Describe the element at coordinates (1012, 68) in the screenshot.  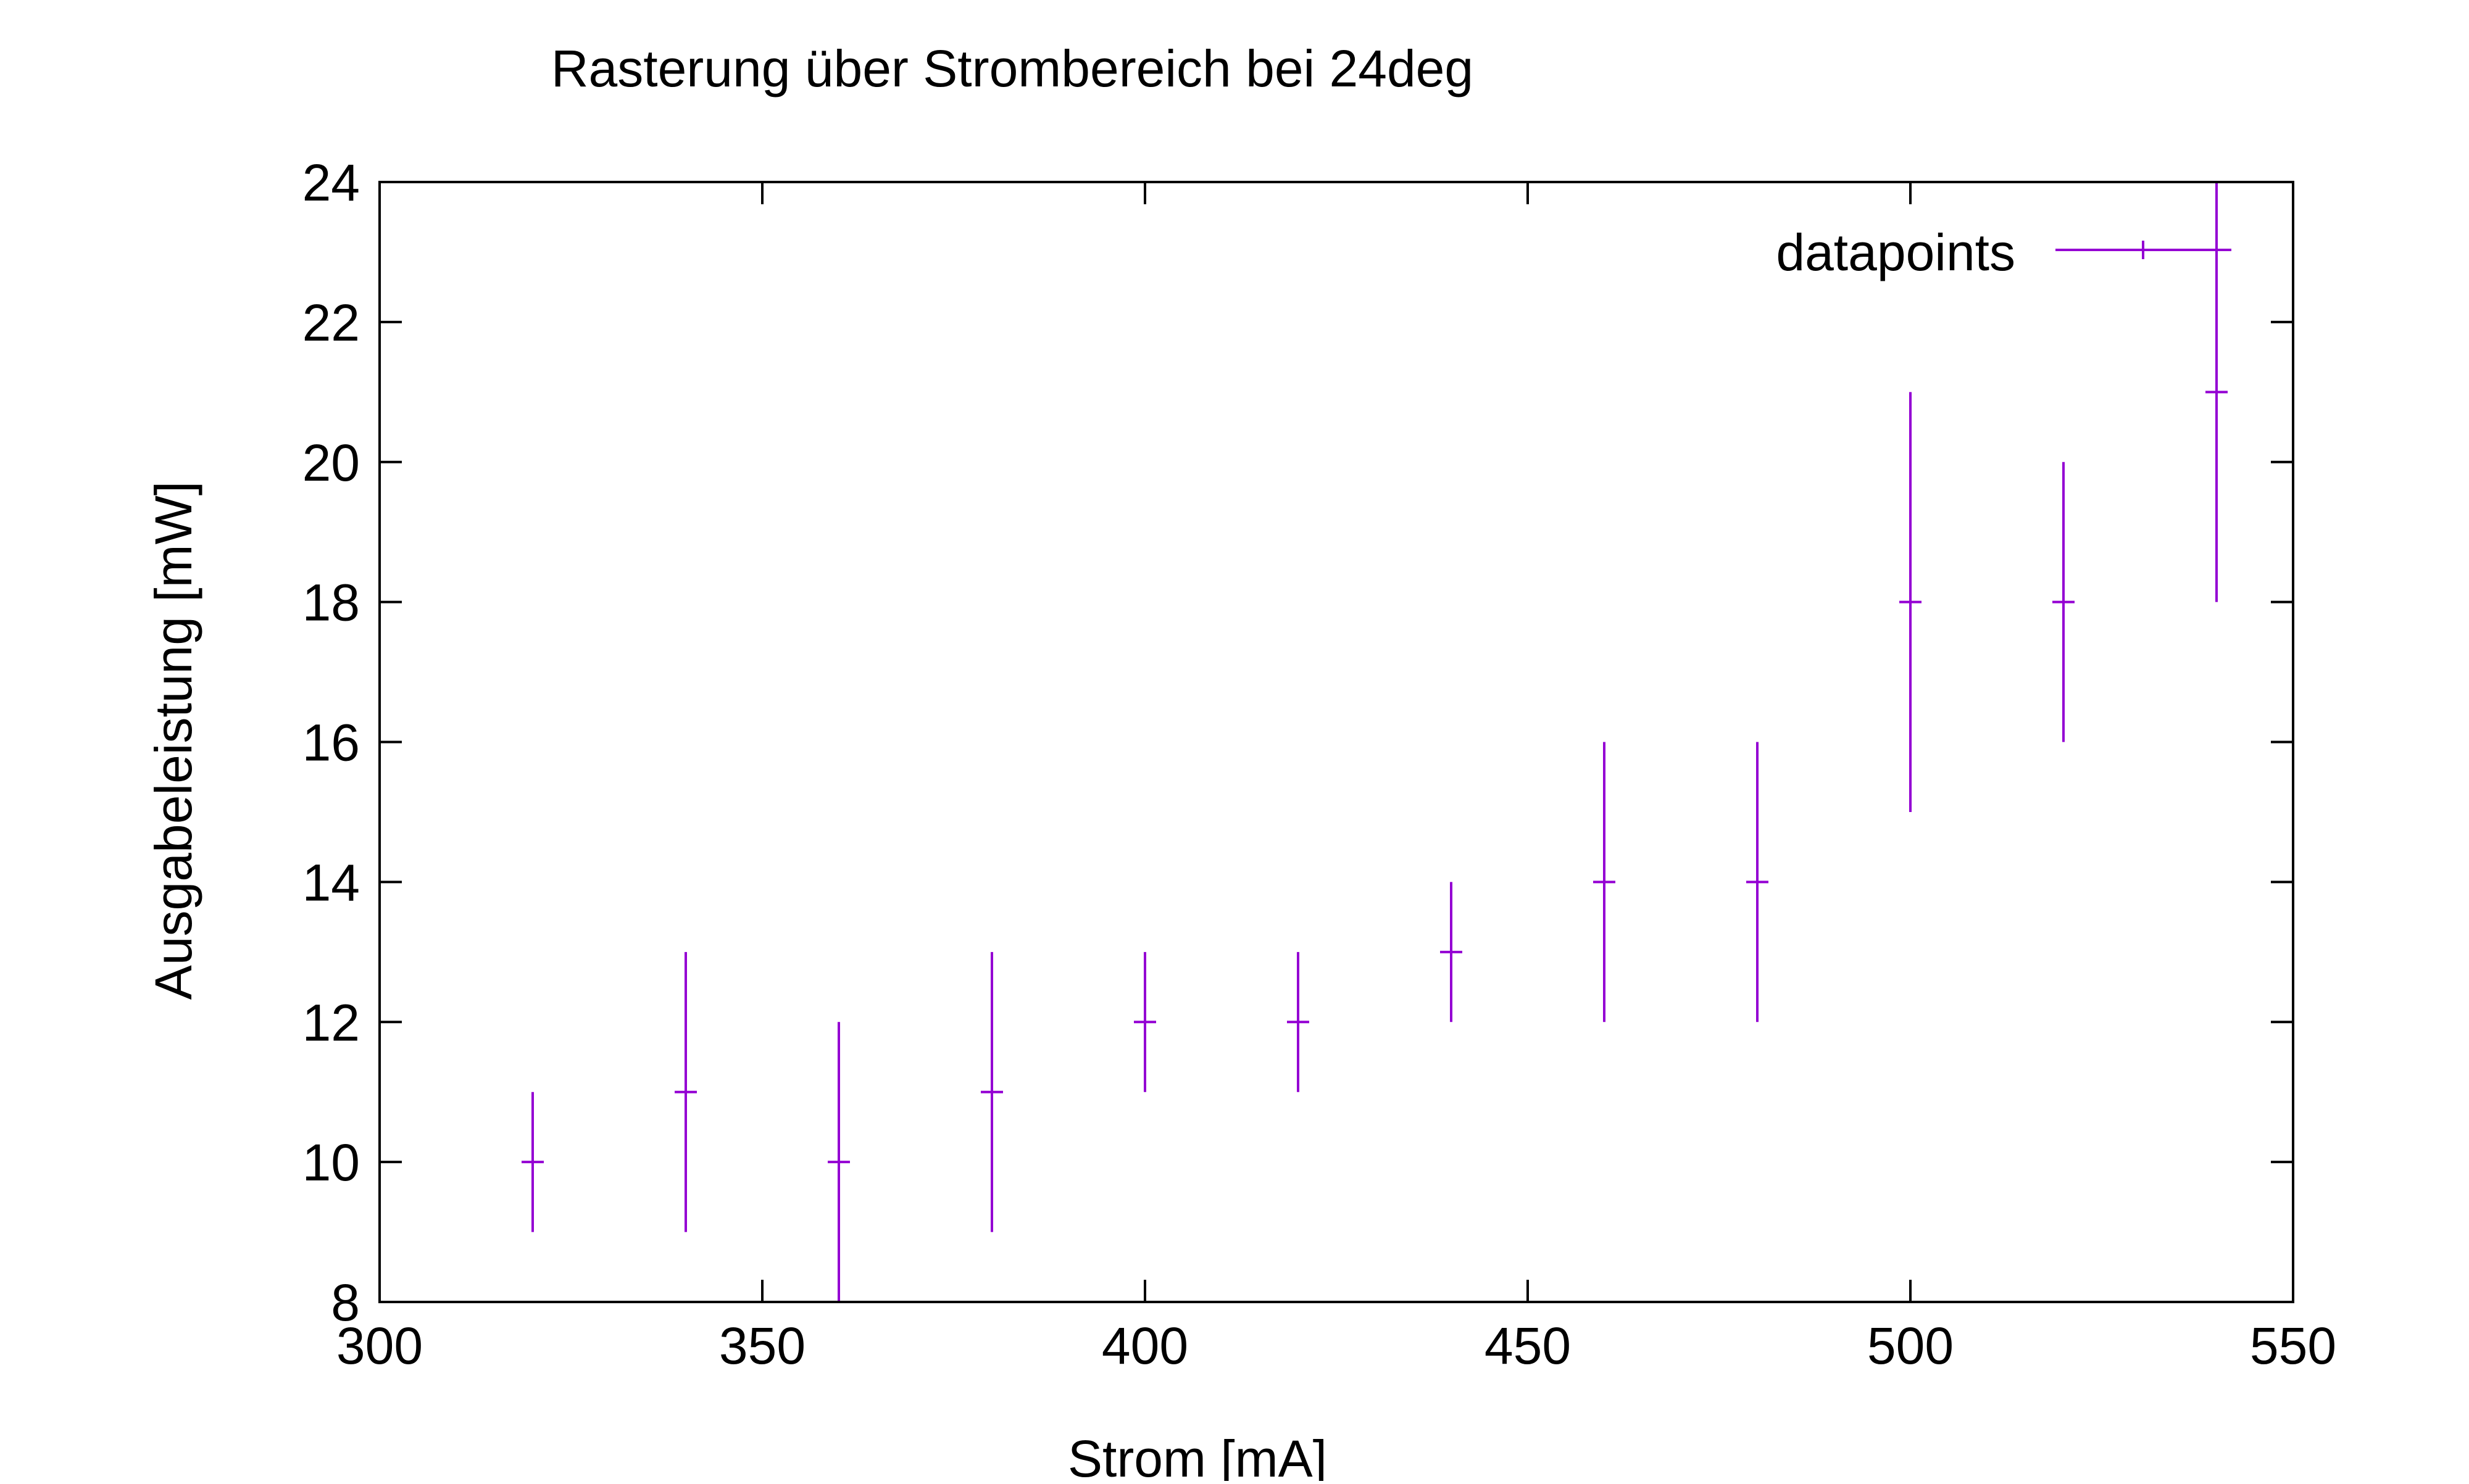
I see `chart-title: Rasterung über Strombereich bei 24deg` at that location.